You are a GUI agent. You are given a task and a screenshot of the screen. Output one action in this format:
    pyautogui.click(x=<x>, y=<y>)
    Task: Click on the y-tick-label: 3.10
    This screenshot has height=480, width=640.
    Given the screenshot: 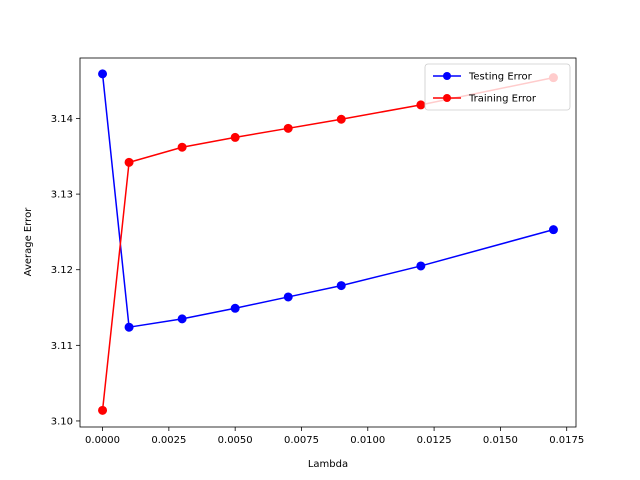 What is the action you would take?
    pyautogui.click(x=62, y=421)
    